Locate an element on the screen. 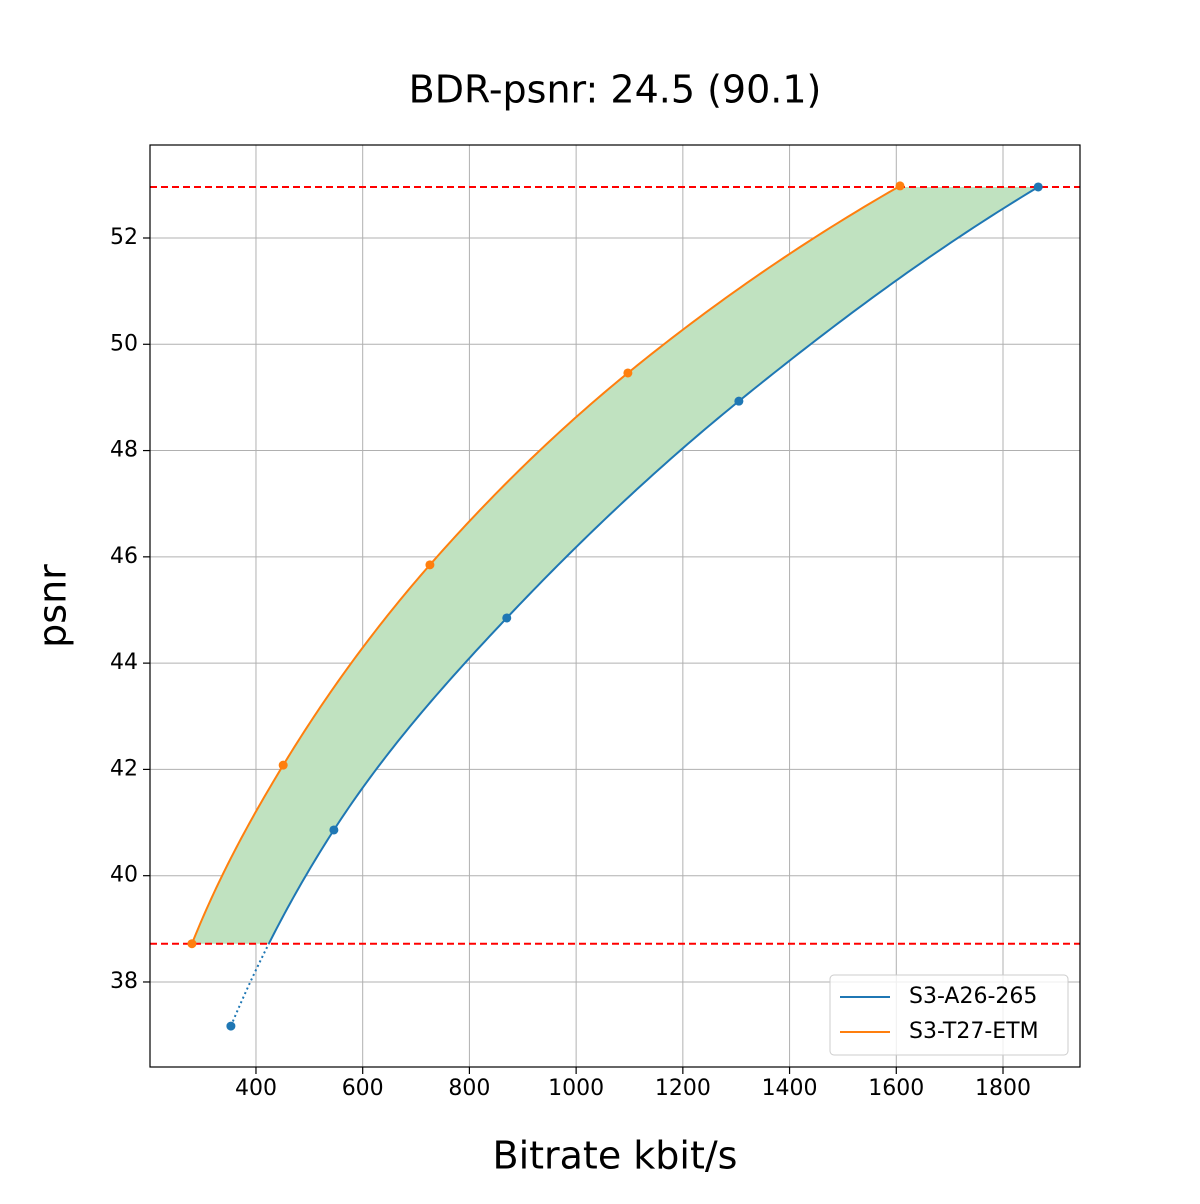 The image size is (1200, 1204). x-tick-label: 600 is located at coordinates (363, 1088).